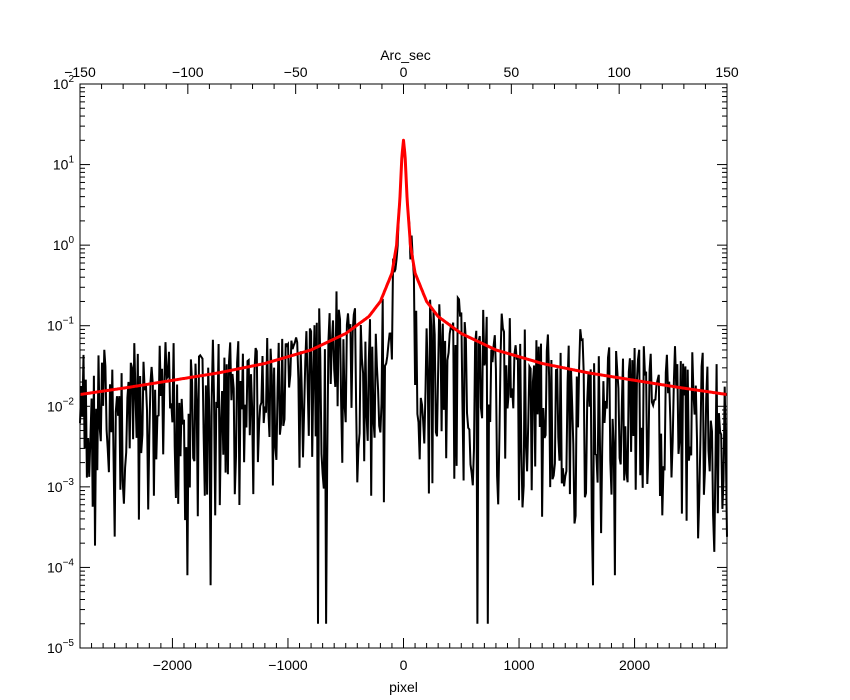  Describe the element at coordinates (403, 687) in the screenshot. I see `x-axis-title: pixel` at that location.